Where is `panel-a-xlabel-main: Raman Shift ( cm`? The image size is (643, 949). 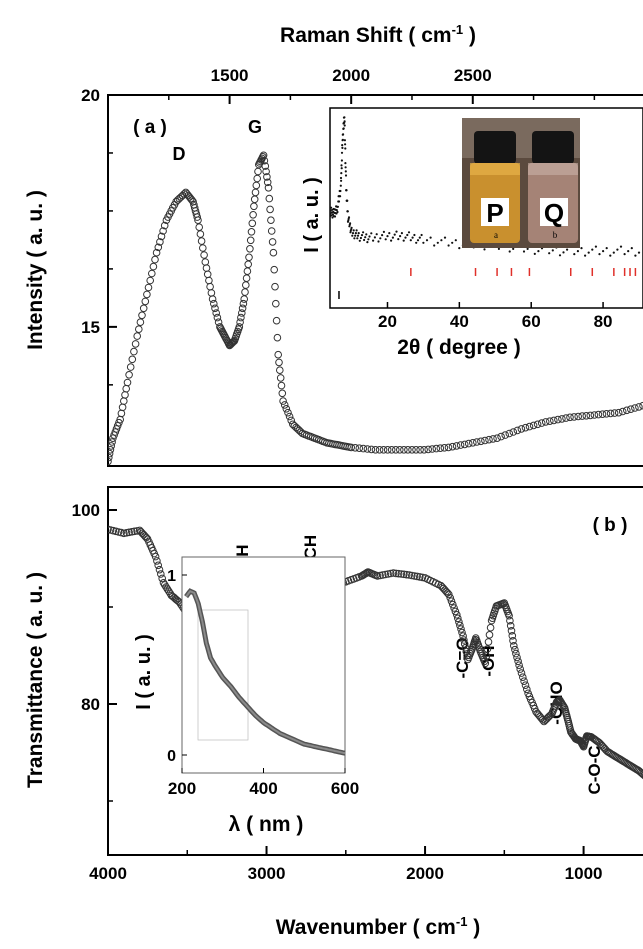 panel-a-xlabel-main: Raman Shift ( cm is located at coordinates (366, 35).